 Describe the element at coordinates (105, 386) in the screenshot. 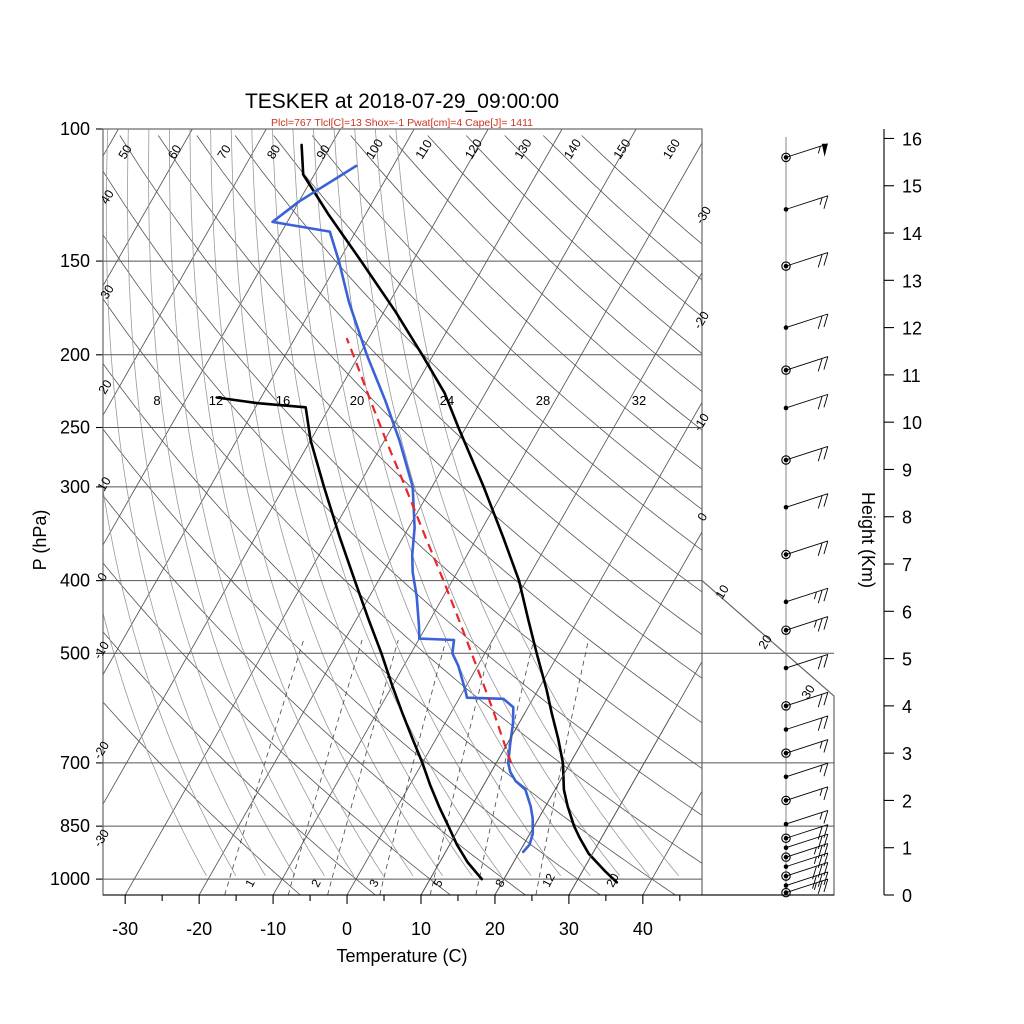

I see `isotherm-label-left: 20` at that location.